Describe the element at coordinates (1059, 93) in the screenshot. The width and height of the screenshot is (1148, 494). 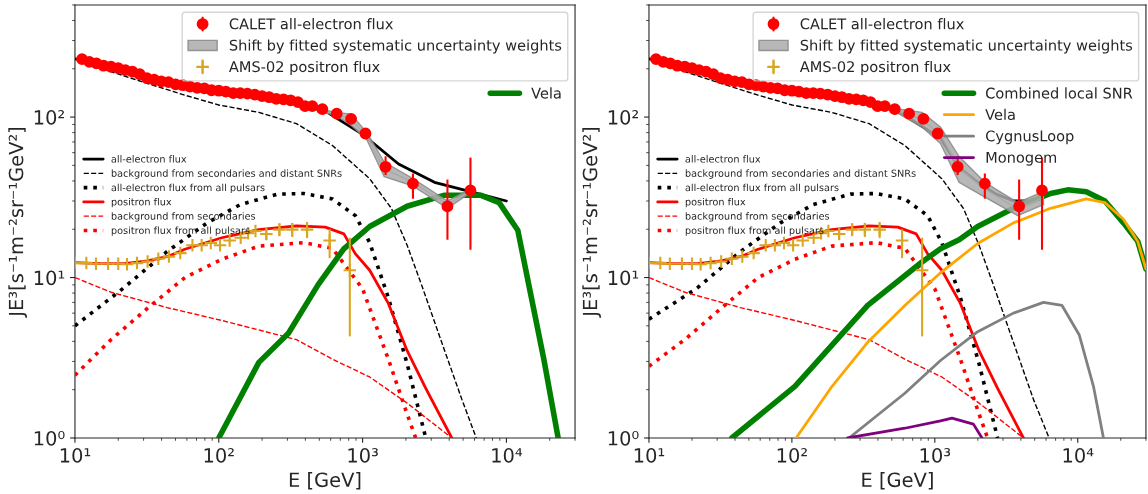
I see `legend-label: Combined local SNR` at that location.